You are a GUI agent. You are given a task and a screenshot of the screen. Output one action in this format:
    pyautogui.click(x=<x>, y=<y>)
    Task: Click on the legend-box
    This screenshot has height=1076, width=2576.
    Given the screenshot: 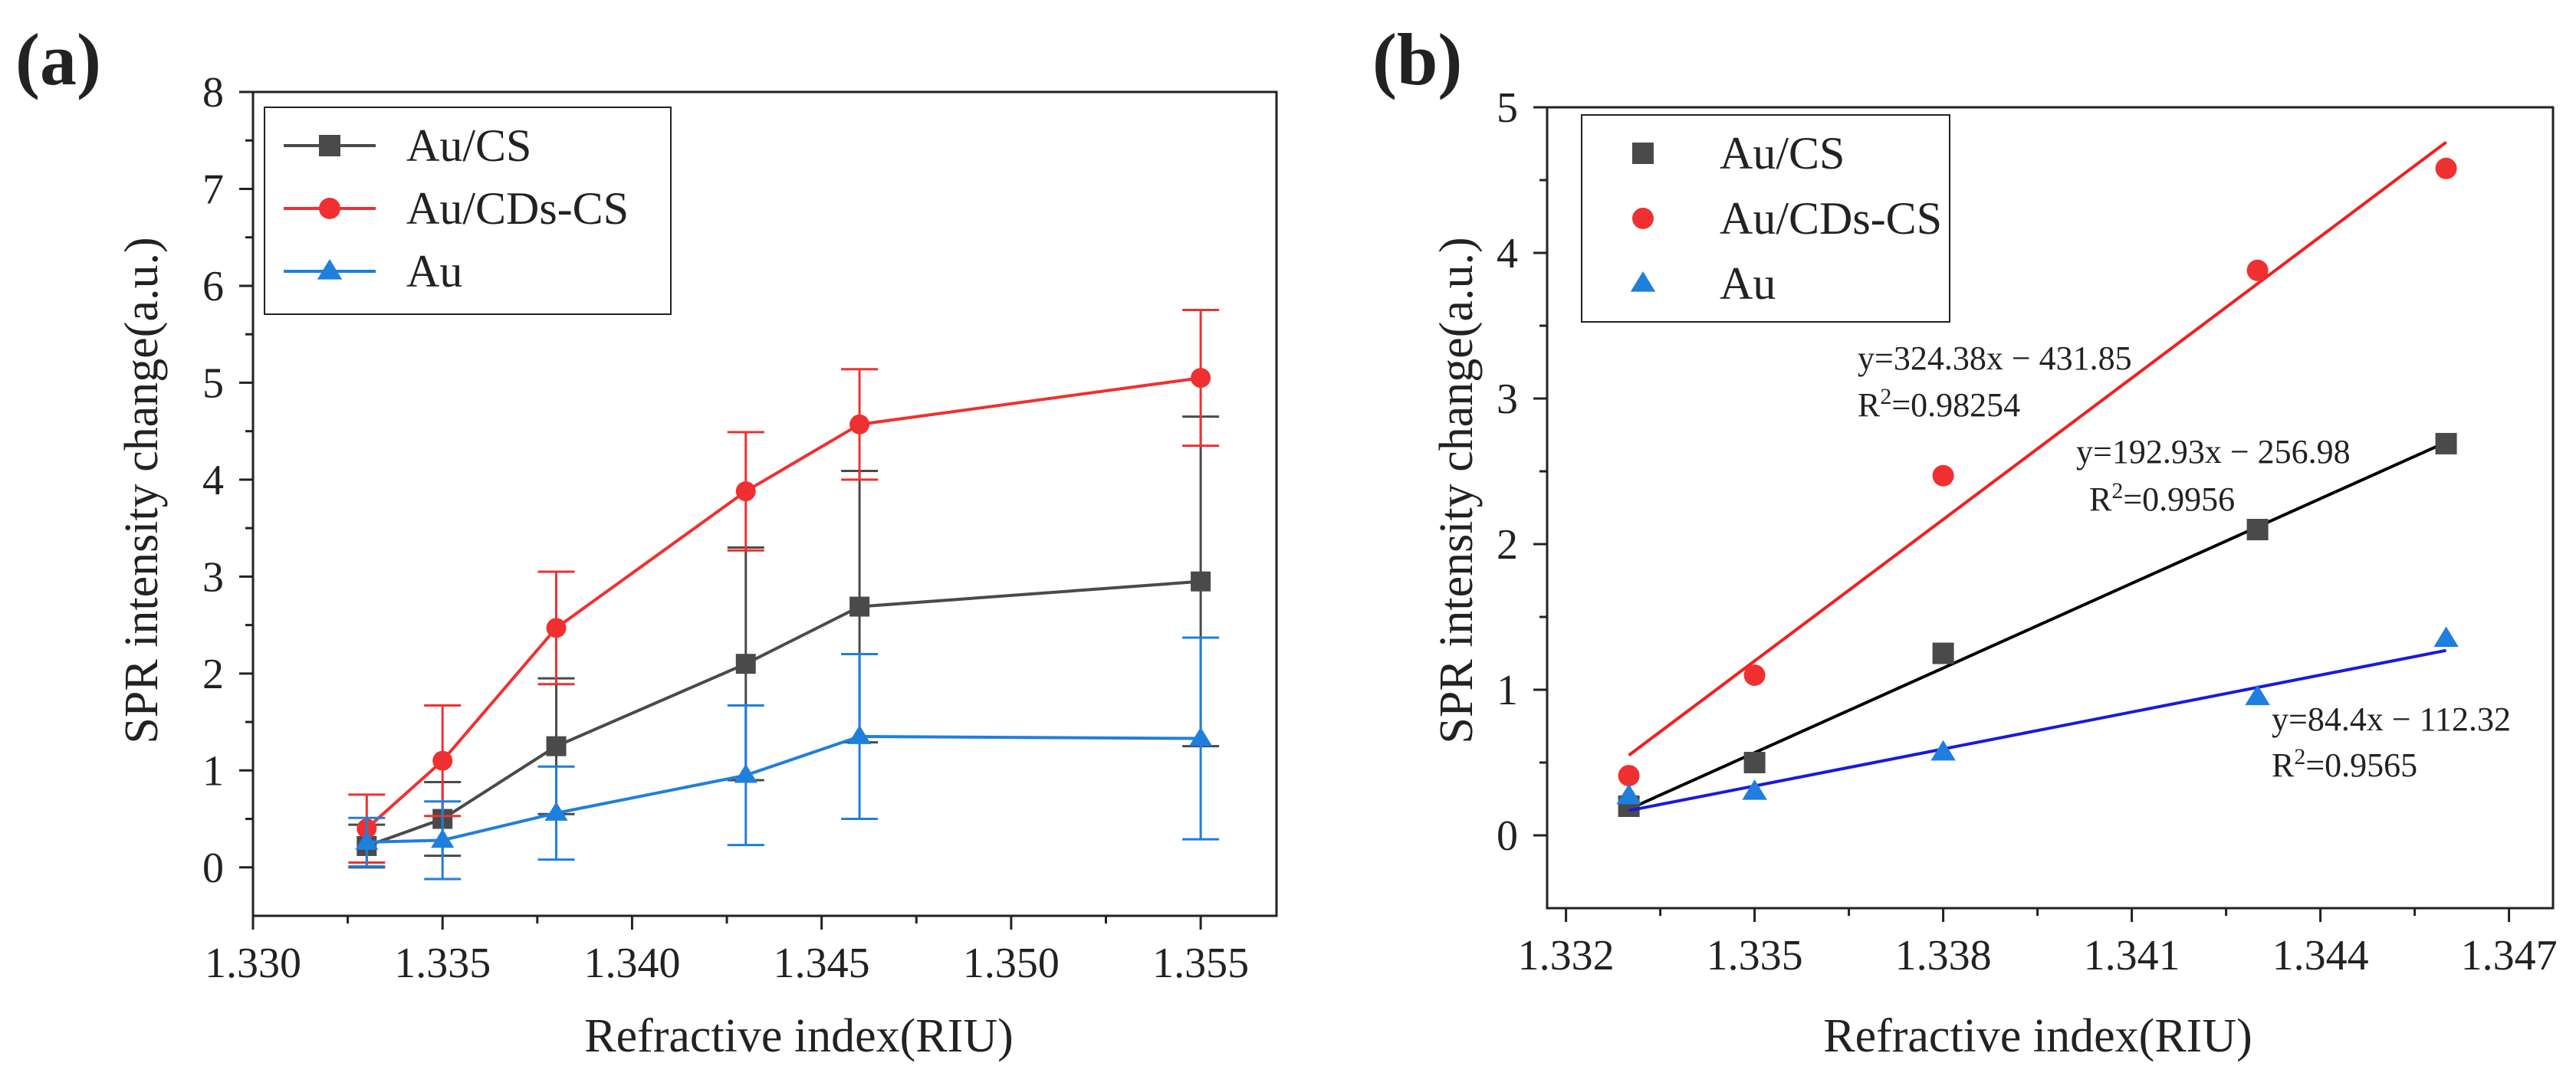 What is the action you would take?
    pyautogui.click(x=468, y=211)
    